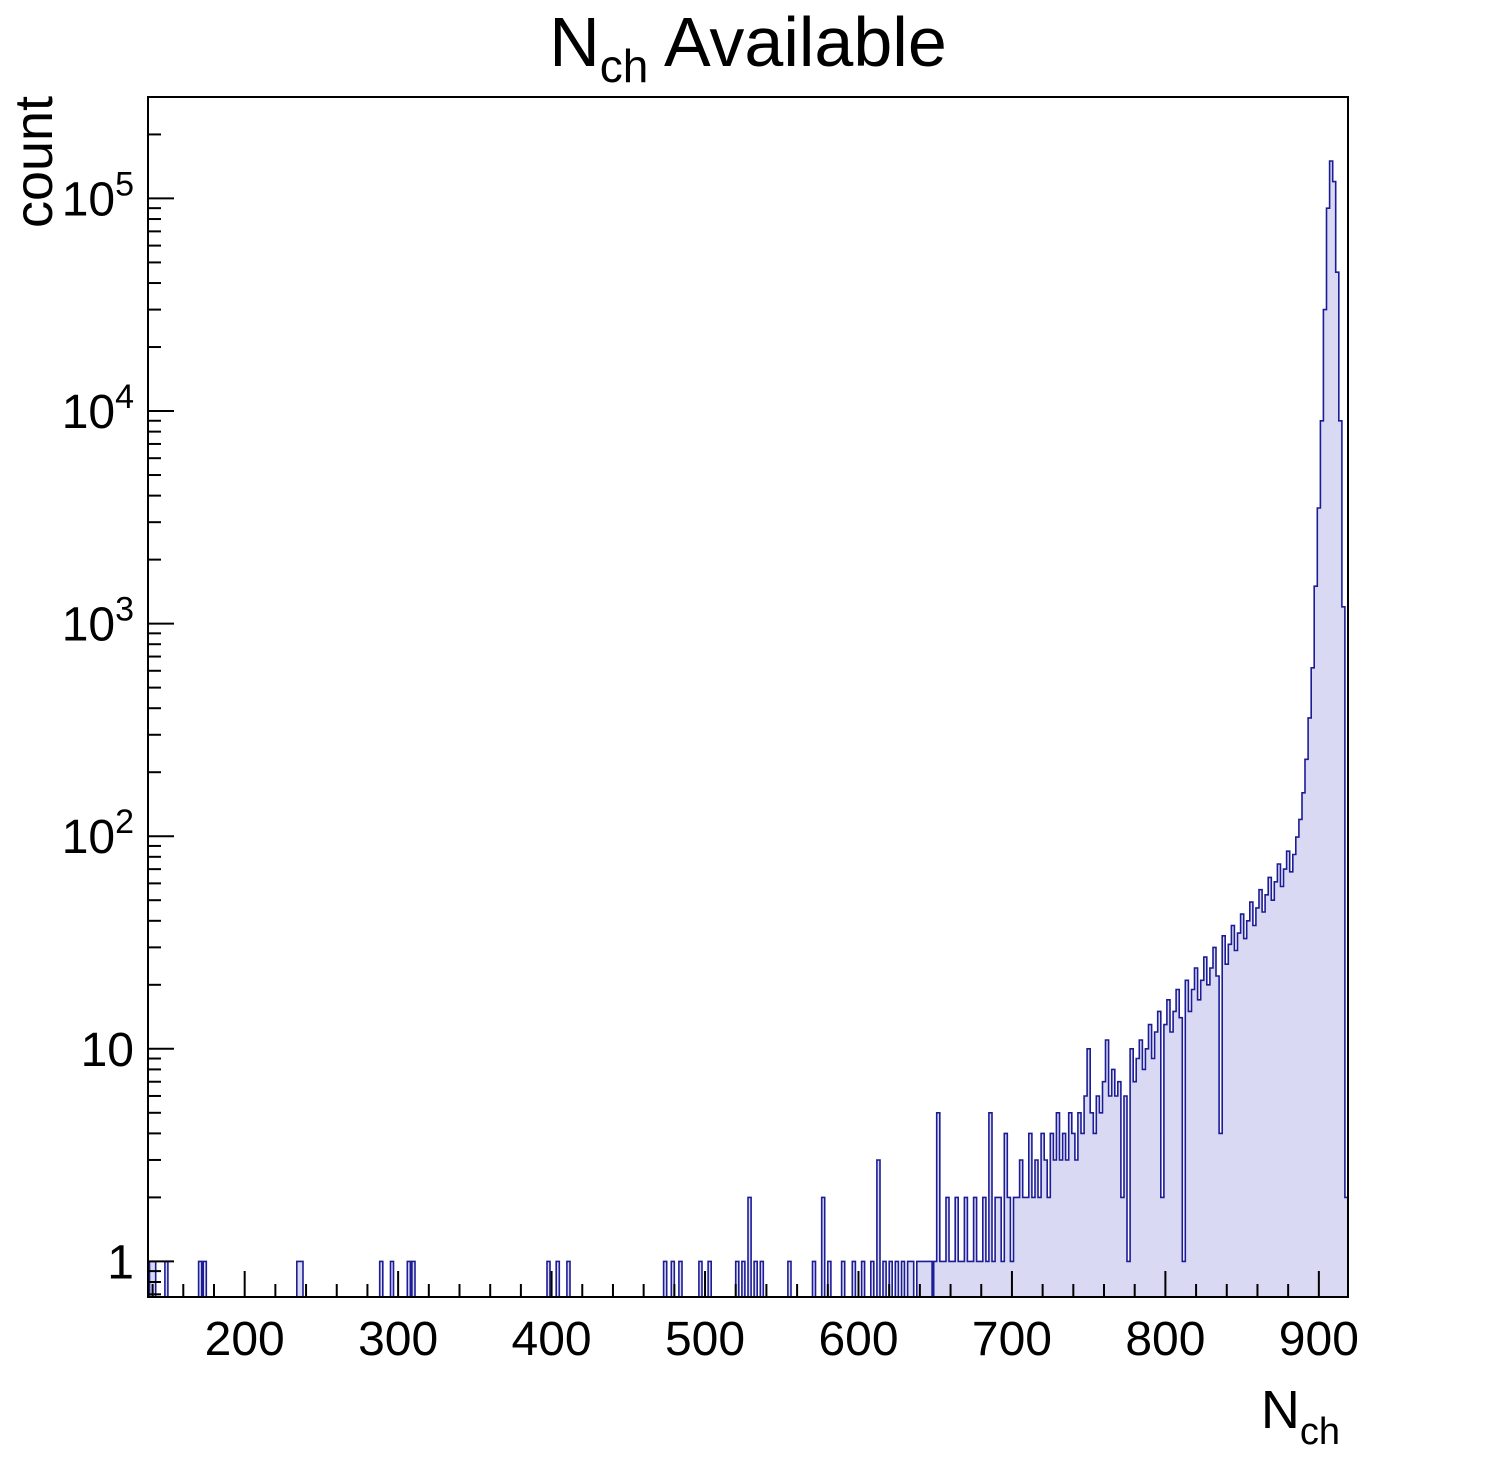 The image size is (1496, 1472). Describe the element at coordinates (1319, 1339) in the screenshot. I see `x-tick-label: 900` at that location.